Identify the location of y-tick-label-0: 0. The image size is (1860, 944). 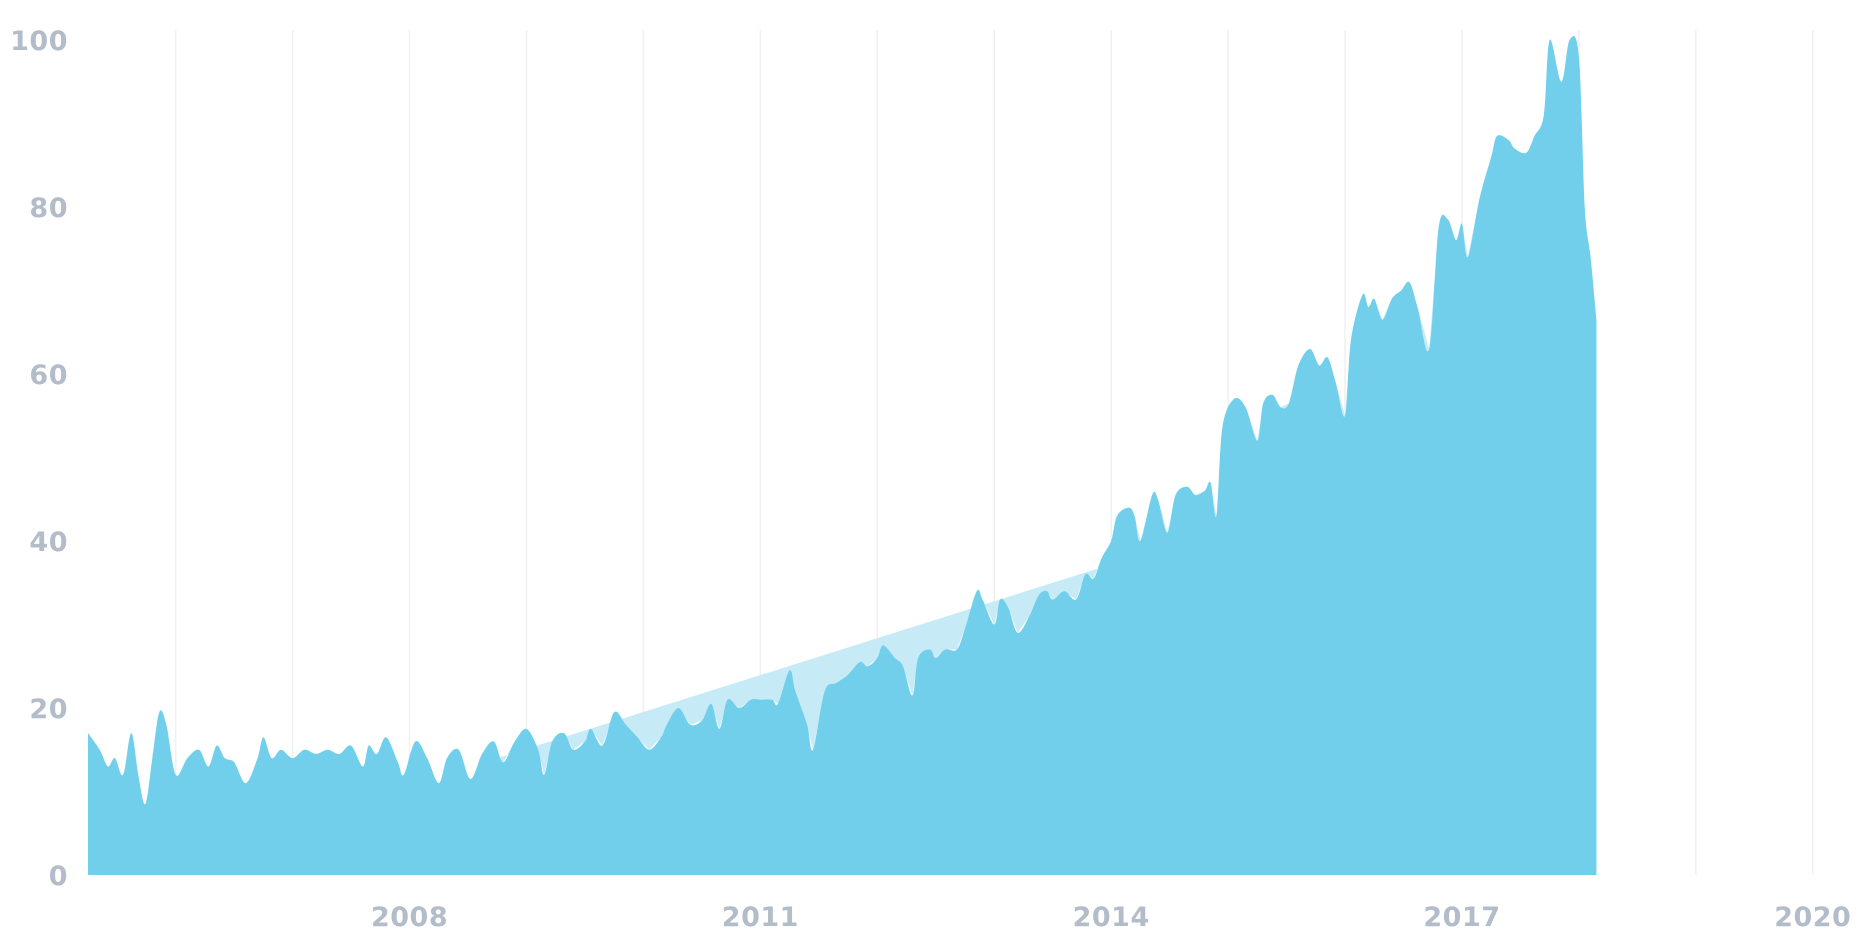
(58, 876).